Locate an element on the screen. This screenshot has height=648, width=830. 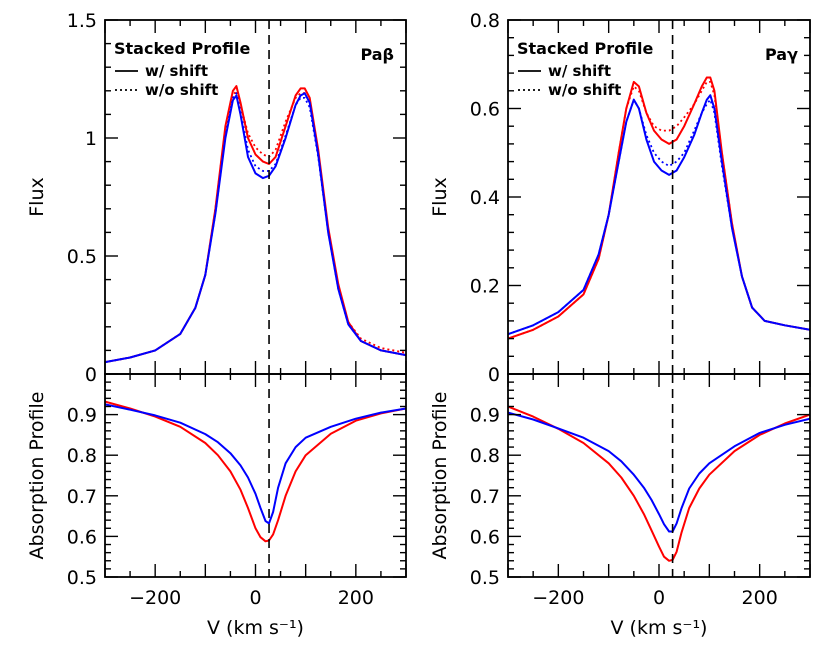
annotation-line-name: Paγ is located at coordinates (781, 54).